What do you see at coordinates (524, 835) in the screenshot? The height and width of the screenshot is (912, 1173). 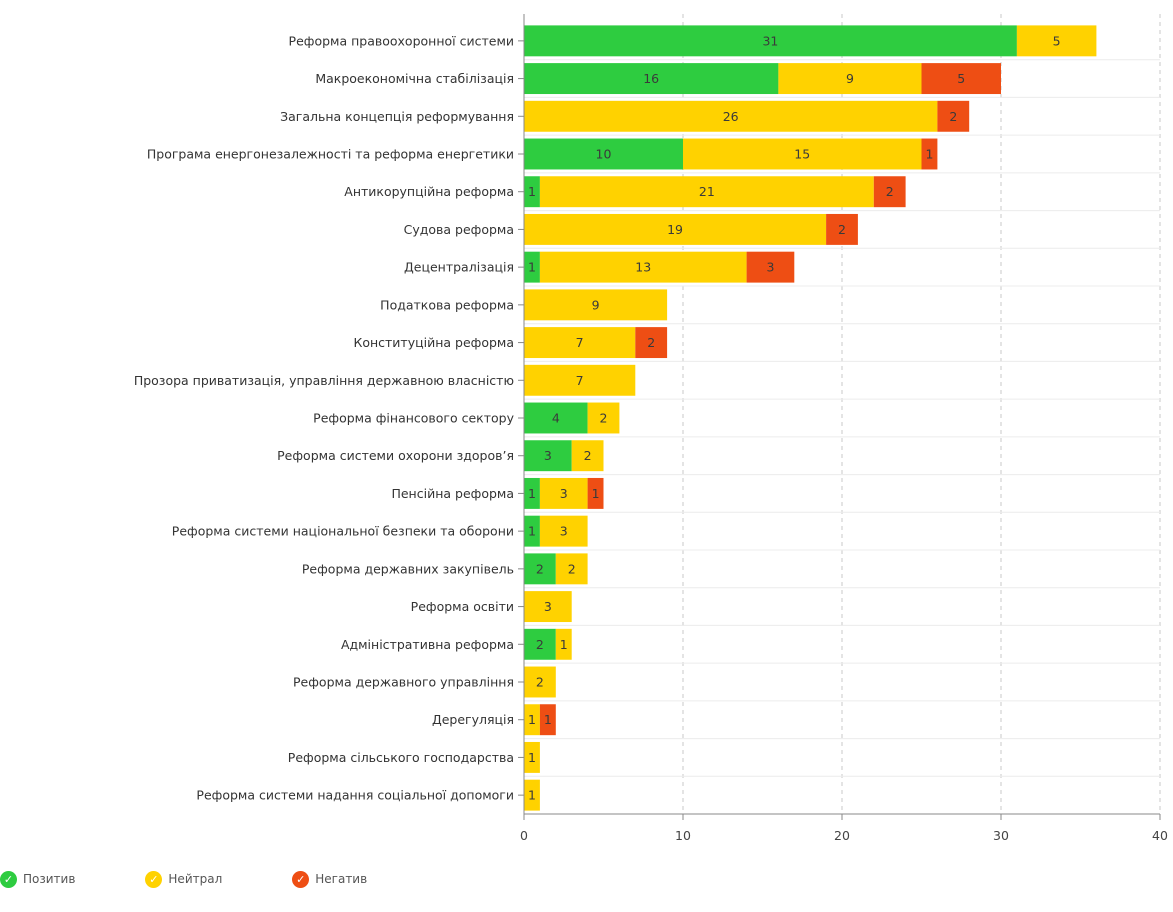 I see `x-tick-label: 0` at bounding box center [524, 835].